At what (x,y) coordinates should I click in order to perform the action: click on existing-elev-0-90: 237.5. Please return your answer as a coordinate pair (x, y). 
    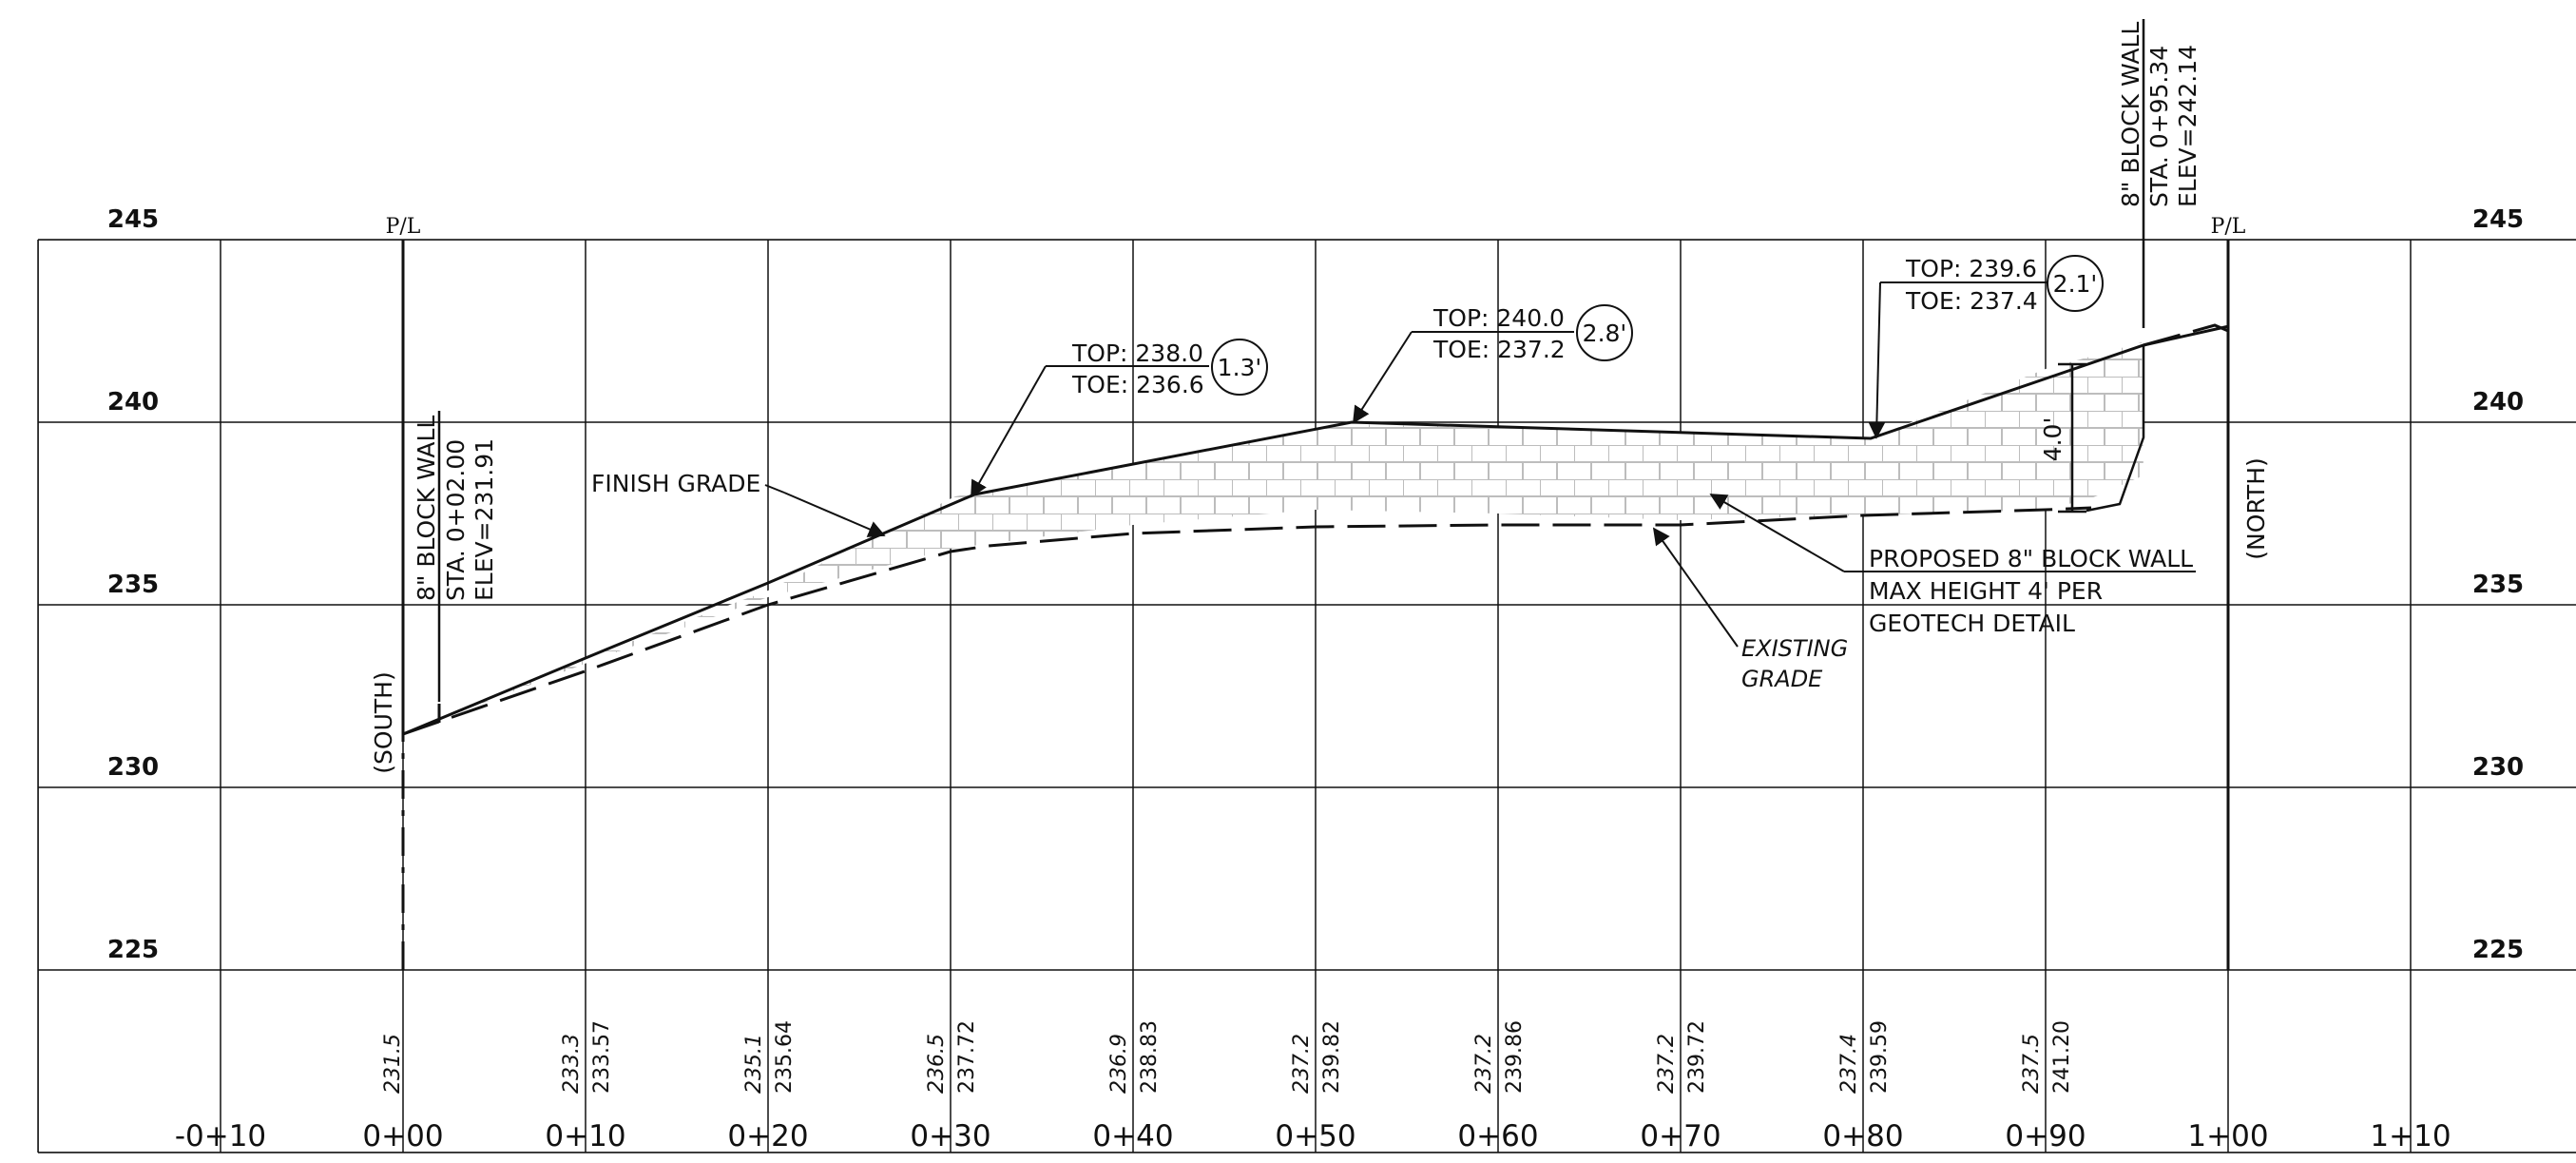
    Looking at the image, I should click on (2032, 1064).